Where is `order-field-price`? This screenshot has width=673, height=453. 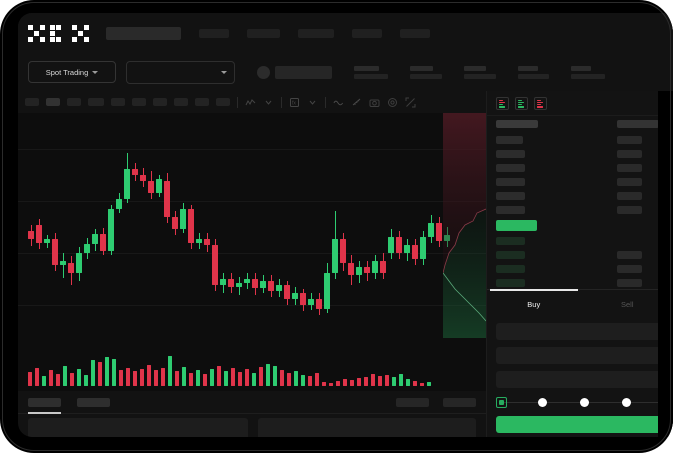
order-field-price is located at coordinates (580, 331).